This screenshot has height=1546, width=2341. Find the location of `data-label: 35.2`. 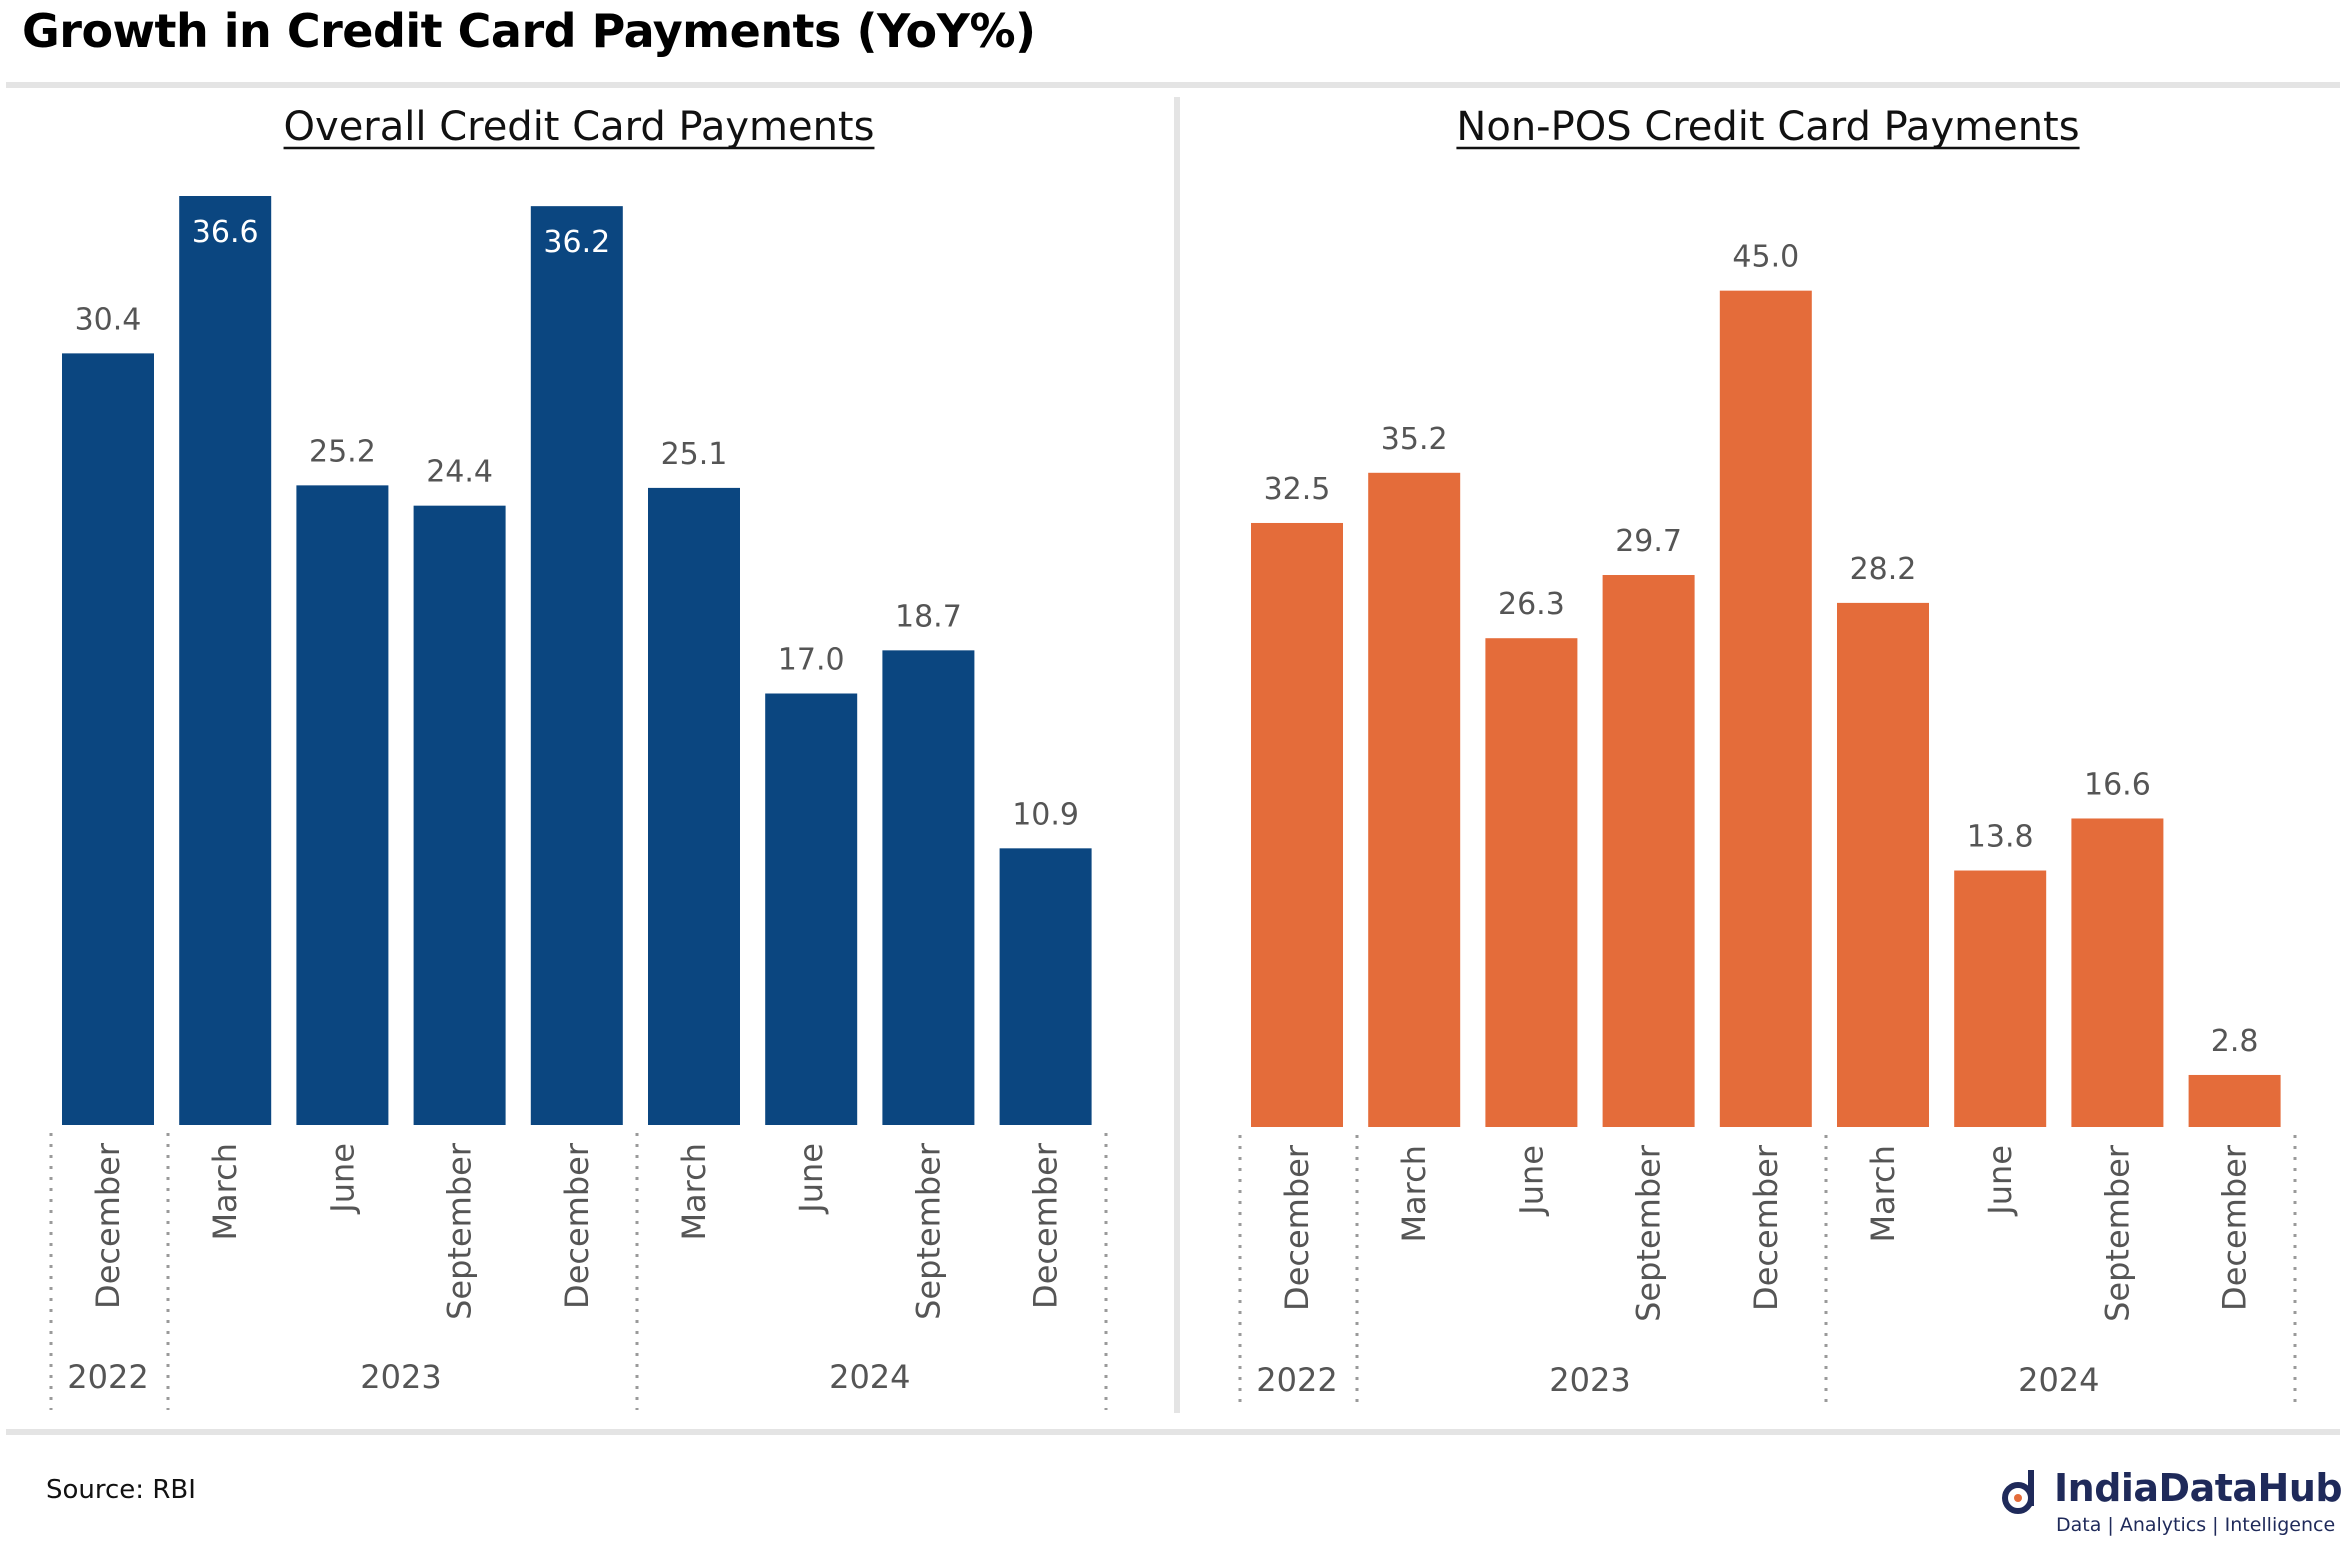

data-label: 35.2 is located at coordinates (1414, 439).